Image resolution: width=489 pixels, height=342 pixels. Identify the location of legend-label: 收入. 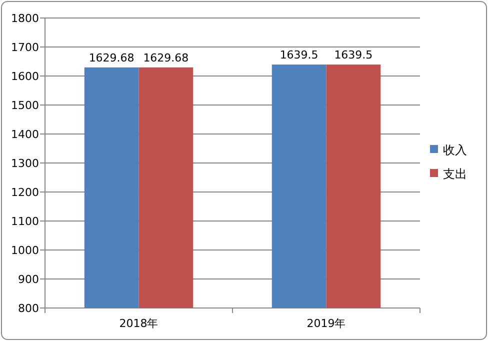
(455, 150).